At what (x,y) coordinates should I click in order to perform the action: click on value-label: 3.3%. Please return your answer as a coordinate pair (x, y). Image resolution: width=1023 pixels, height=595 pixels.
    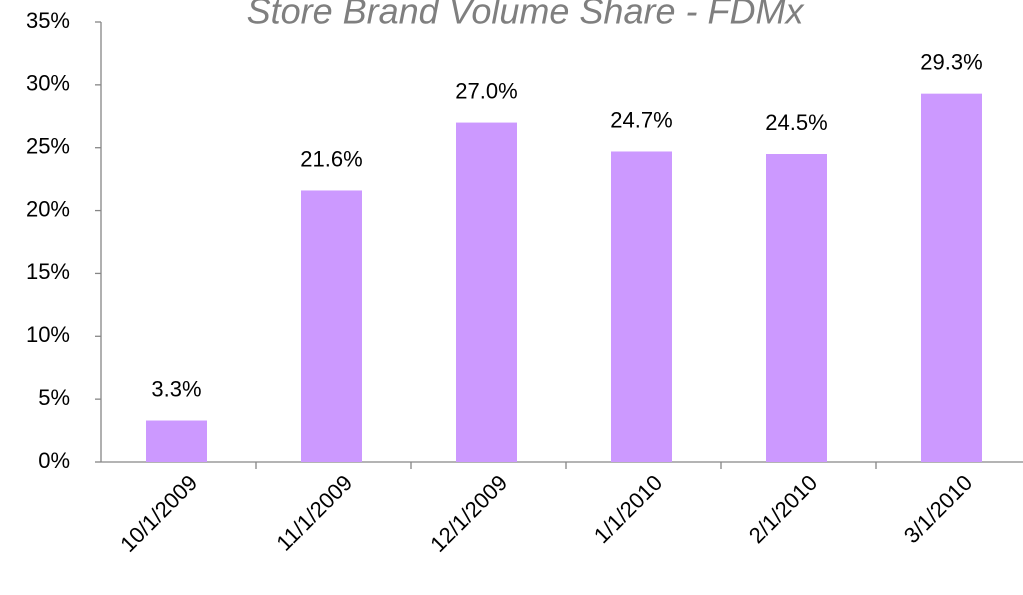
    Looking at the image, I should click on (176, 388).